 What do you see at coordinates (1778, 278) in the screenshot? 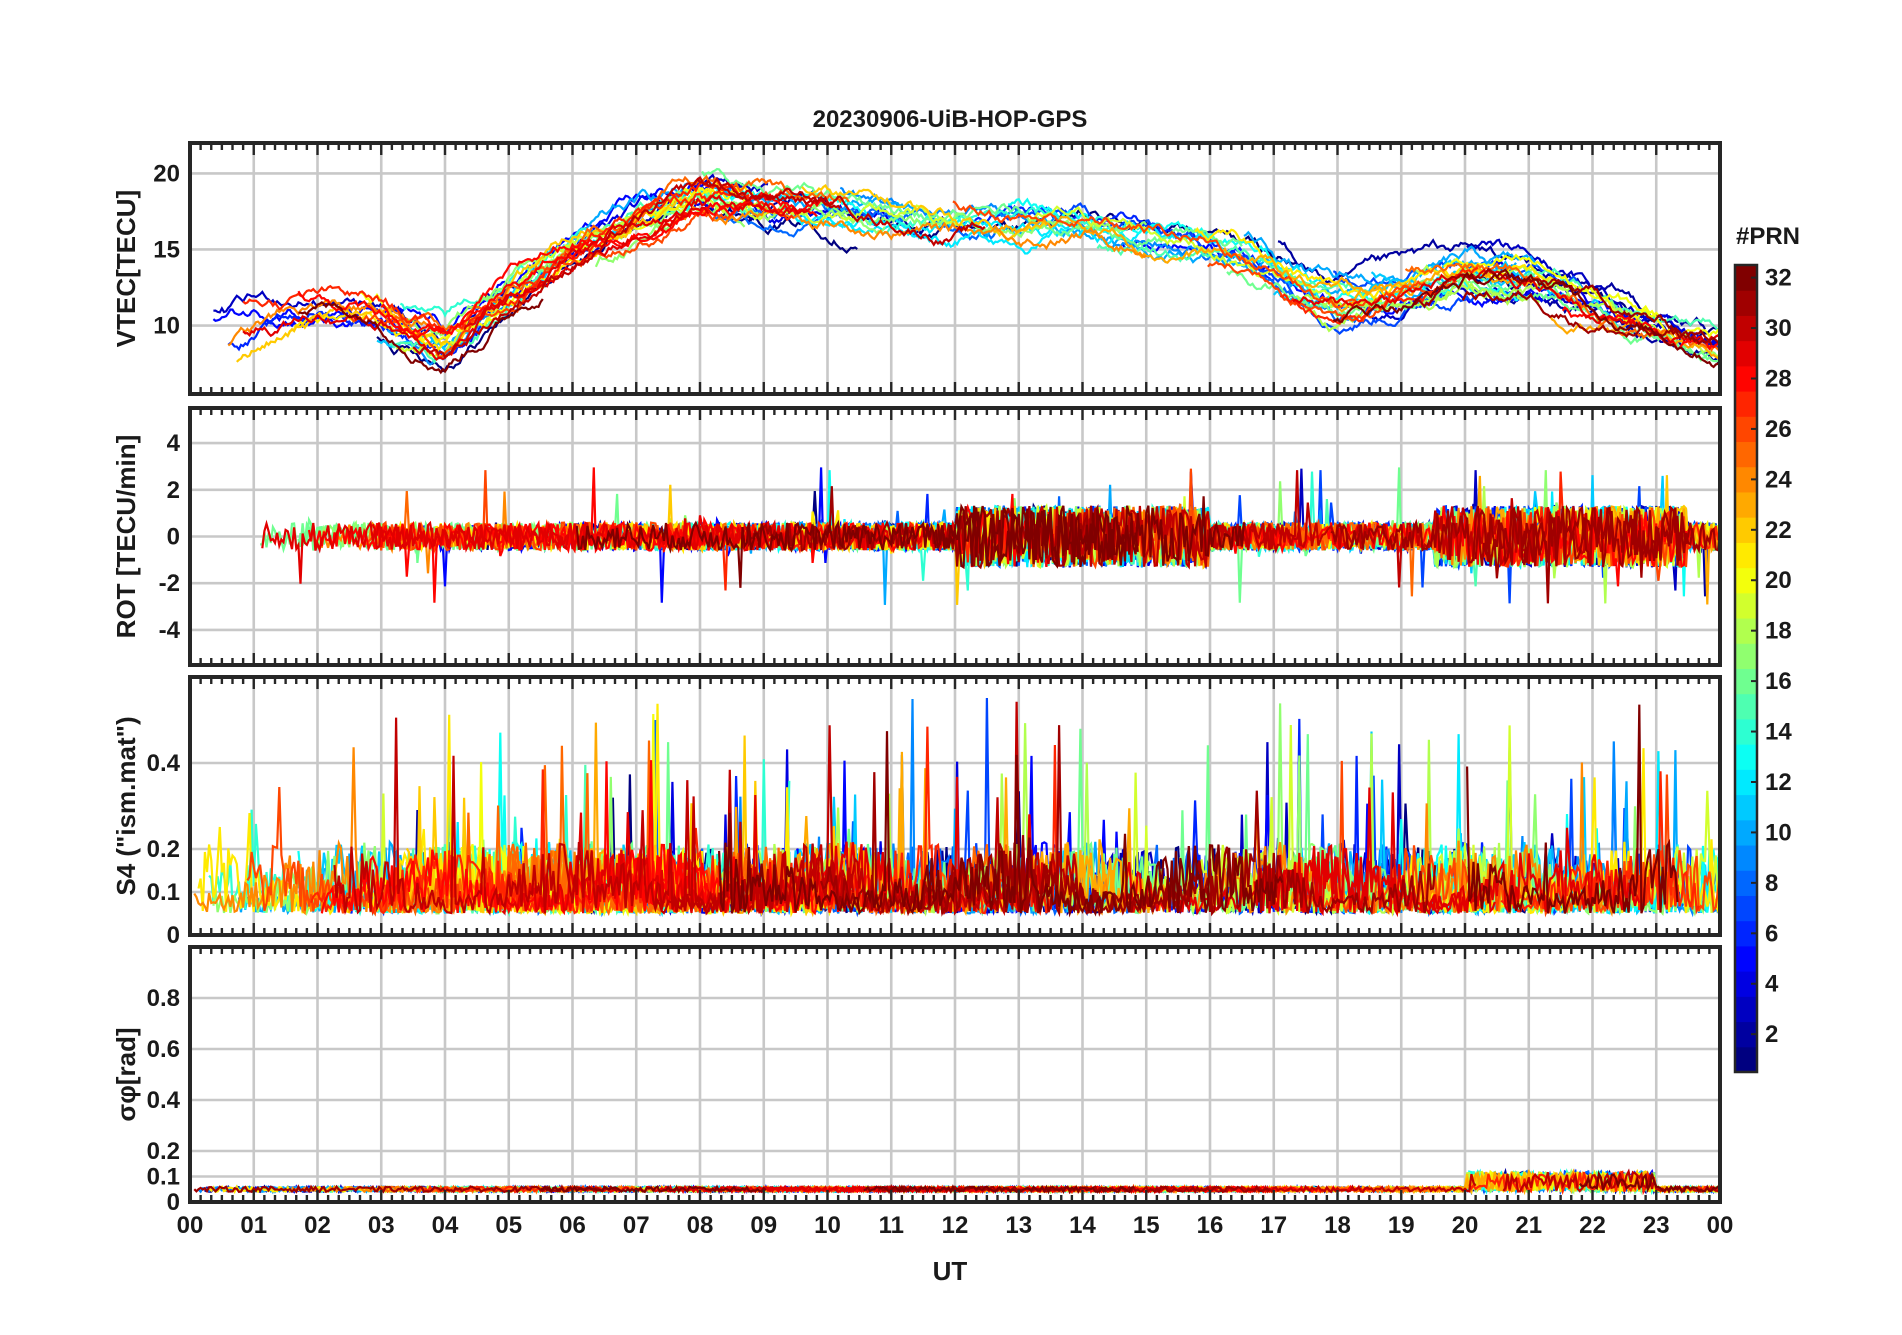
I see `colorbar-tick-label: 32` at bounding box center [1778, 278].